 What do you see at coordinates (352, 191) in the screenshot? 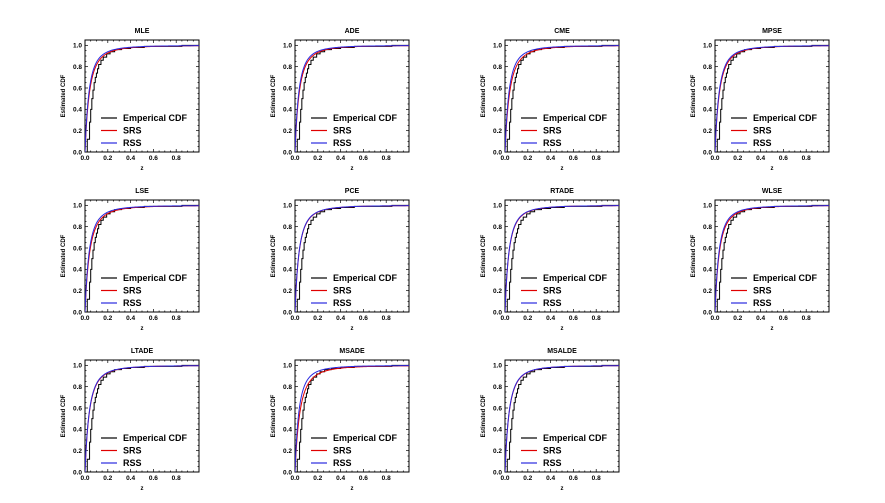
I see `panel-title: PCE` at bounding box center [352, 191].